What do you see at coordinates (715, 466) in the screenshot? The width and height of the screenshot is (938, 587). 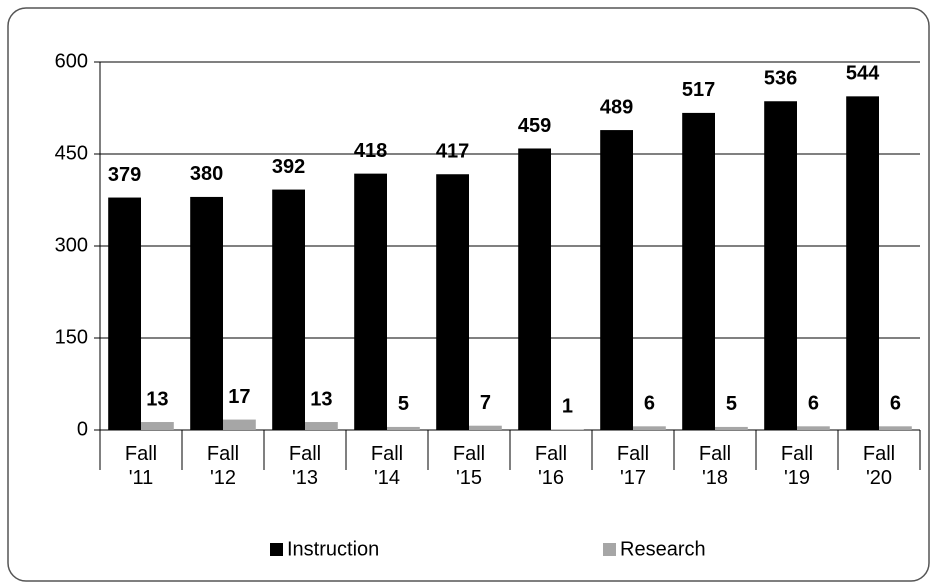 I see `x-tick-label: Fall '18` at bounding box center [715, 466].